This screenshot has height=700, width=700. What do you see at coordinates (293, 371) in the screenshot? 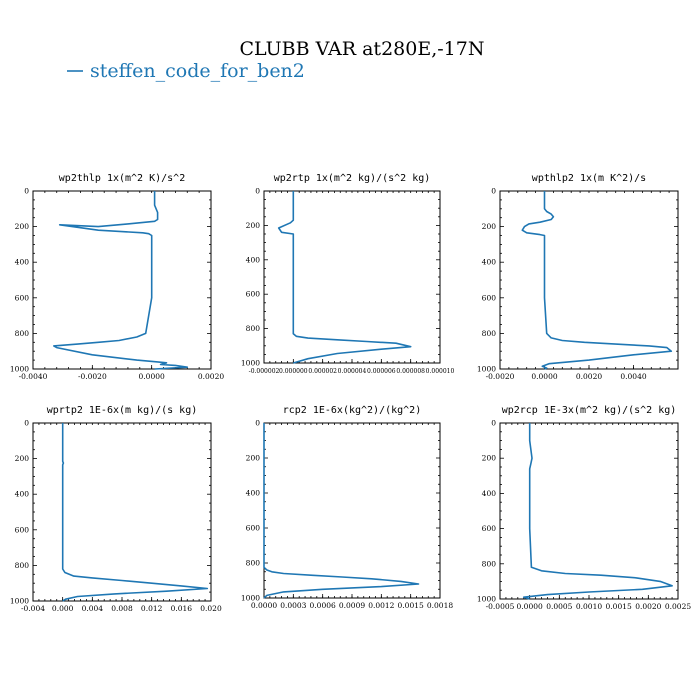
I see `x-tick-label: 0.000000` at bounding box center [293, 371].